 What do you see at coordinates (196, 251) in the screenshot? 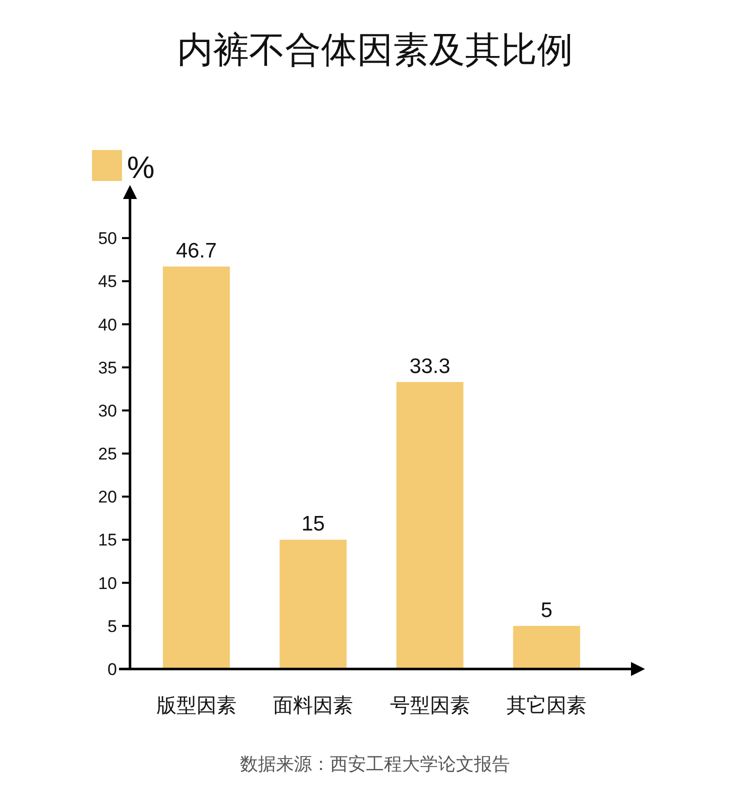
I see `data-label: 46.7` at bounding box center [196, 251].